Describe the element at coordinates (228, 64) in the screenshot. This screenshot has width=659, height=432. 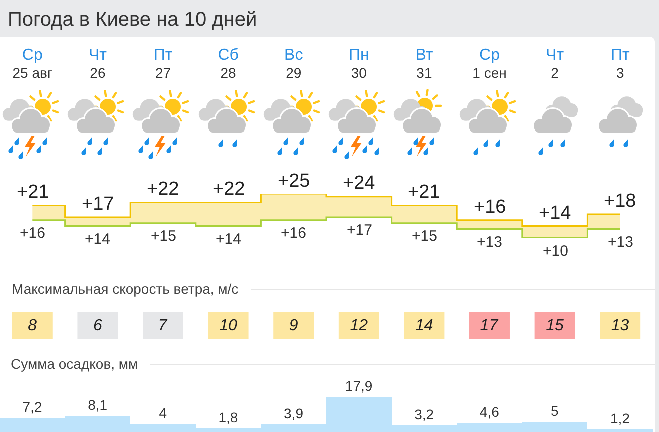
I see `x-tick-label: Сб 28` at that location.